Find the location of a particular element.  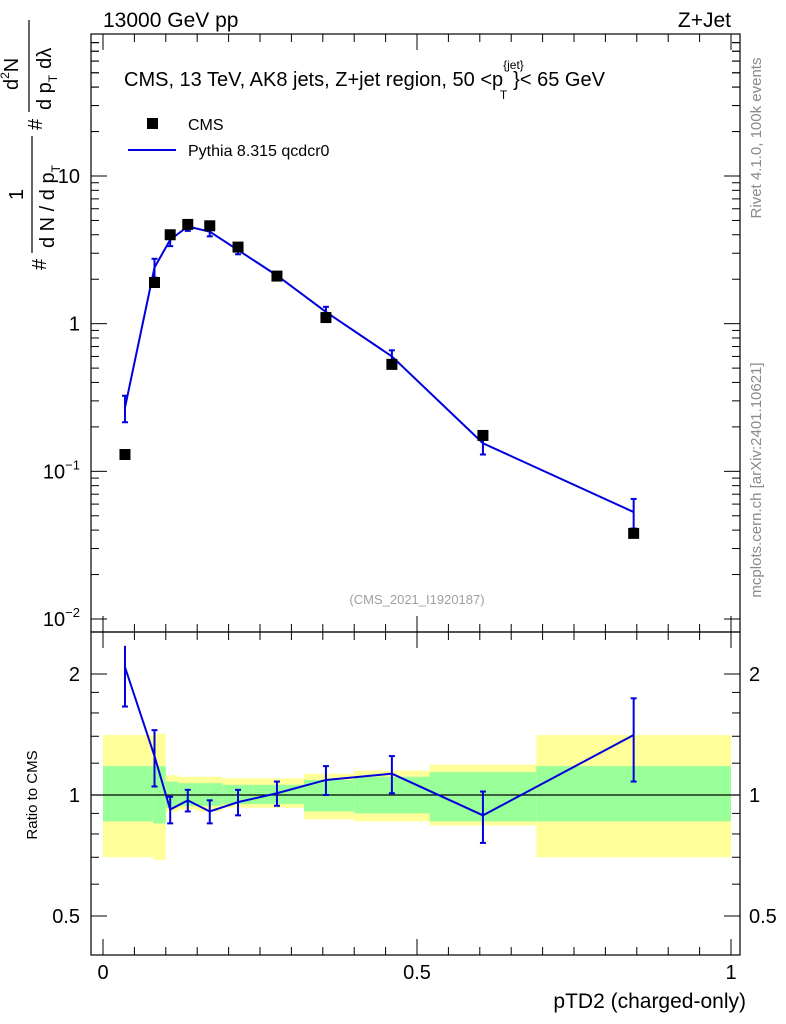

y-tick-label: 10⁻² is located at coordinates (61, 618).